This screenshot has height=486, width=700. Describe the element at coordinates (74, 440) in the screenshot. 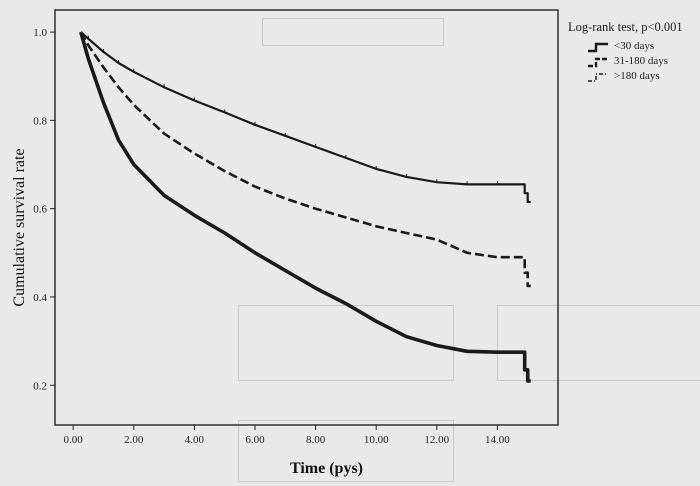

I see `x-tick-label: 0.00` at that location.